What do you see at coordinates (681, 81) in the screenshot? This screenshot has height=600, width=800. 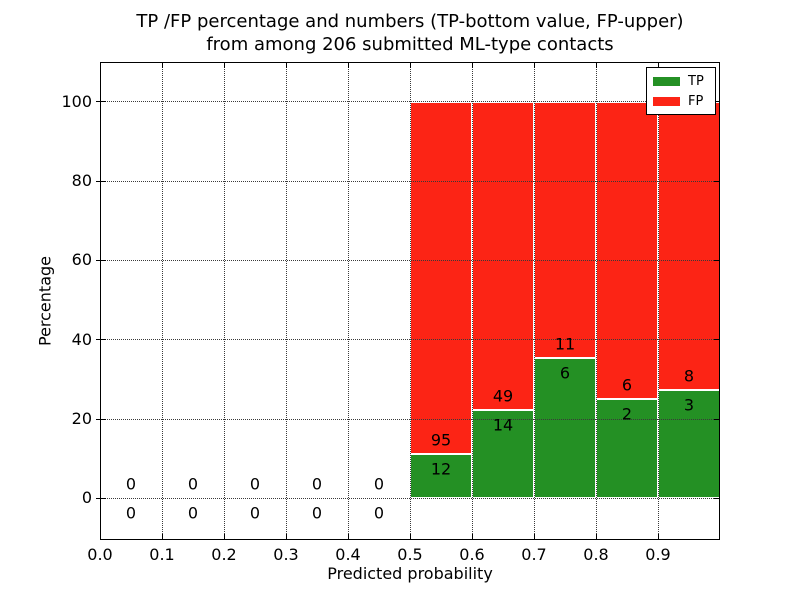 I see `legend-item-tp: TP` at bounding box center [681, 81].